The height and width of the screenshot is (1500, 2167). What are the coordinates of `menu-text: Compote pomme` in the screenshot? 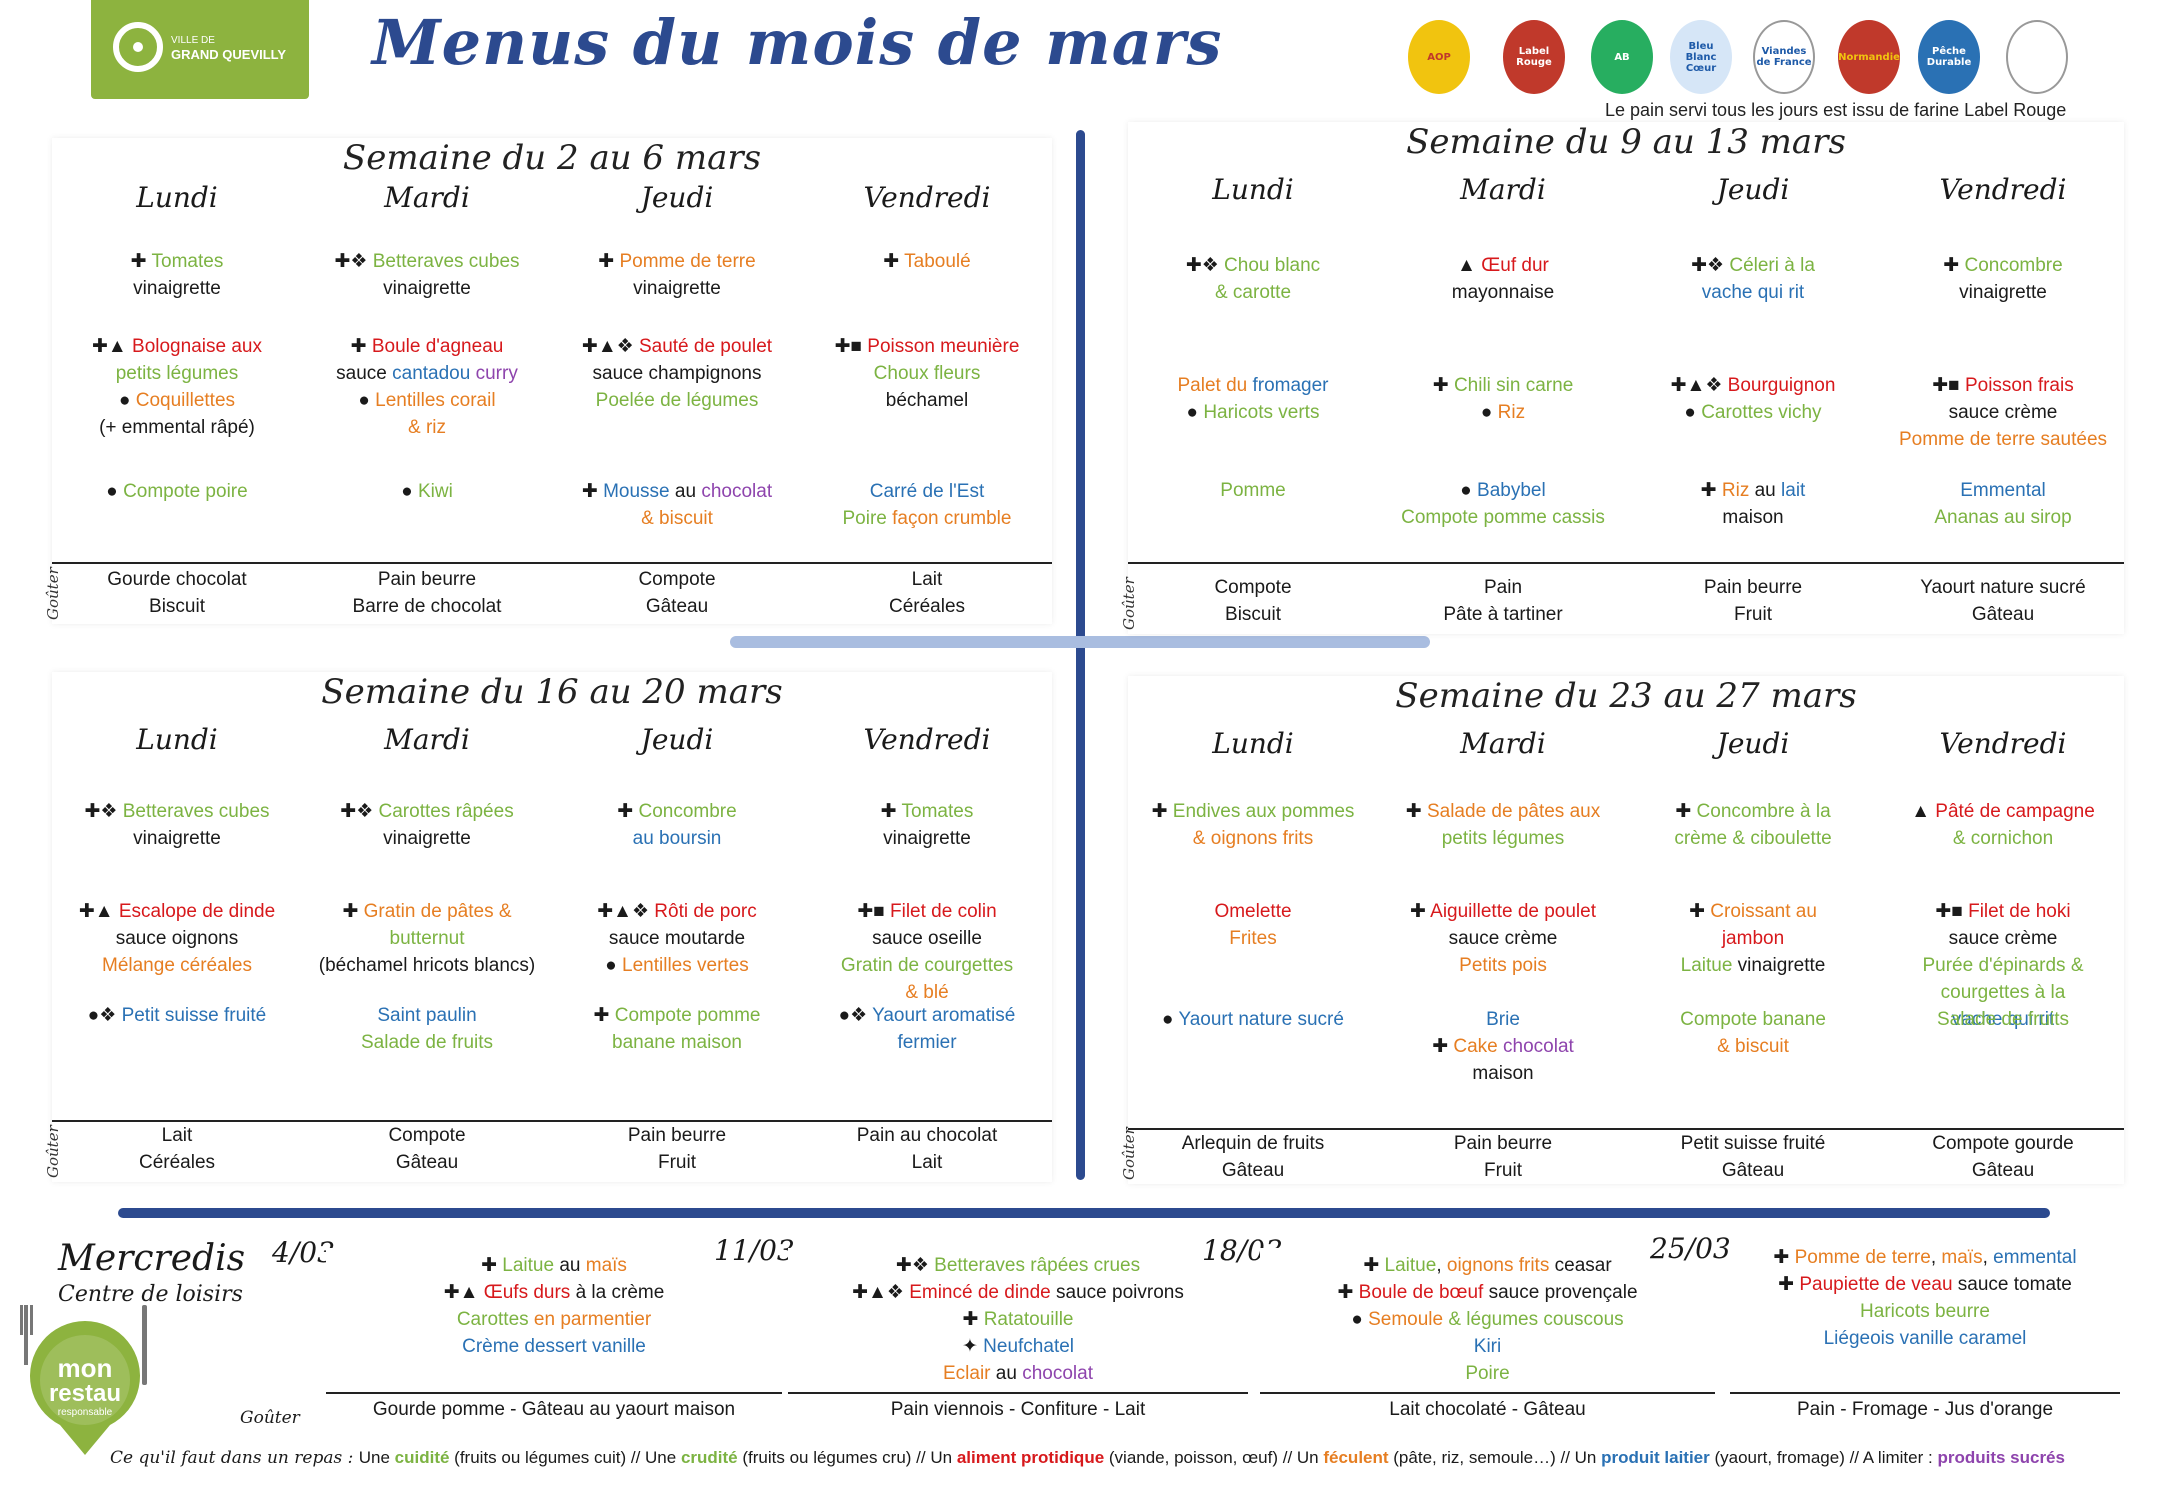 It's located at (687, 1015).